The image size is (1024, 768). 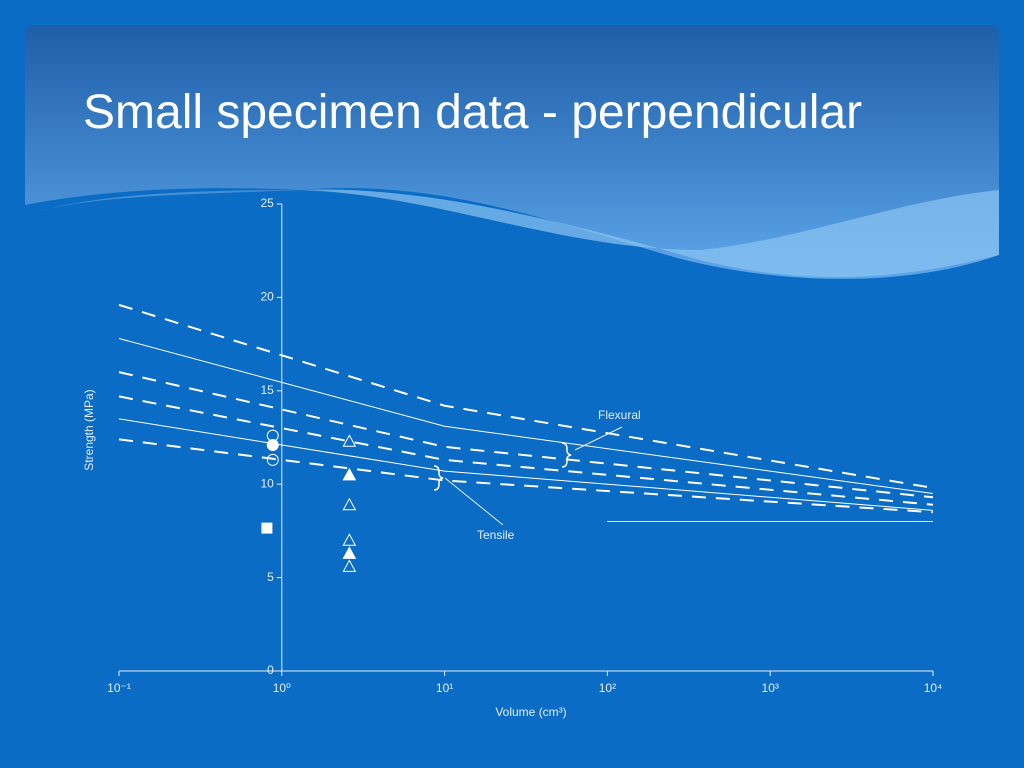 I want to click on y-tick-label: 5, so click(x=270, y=577).